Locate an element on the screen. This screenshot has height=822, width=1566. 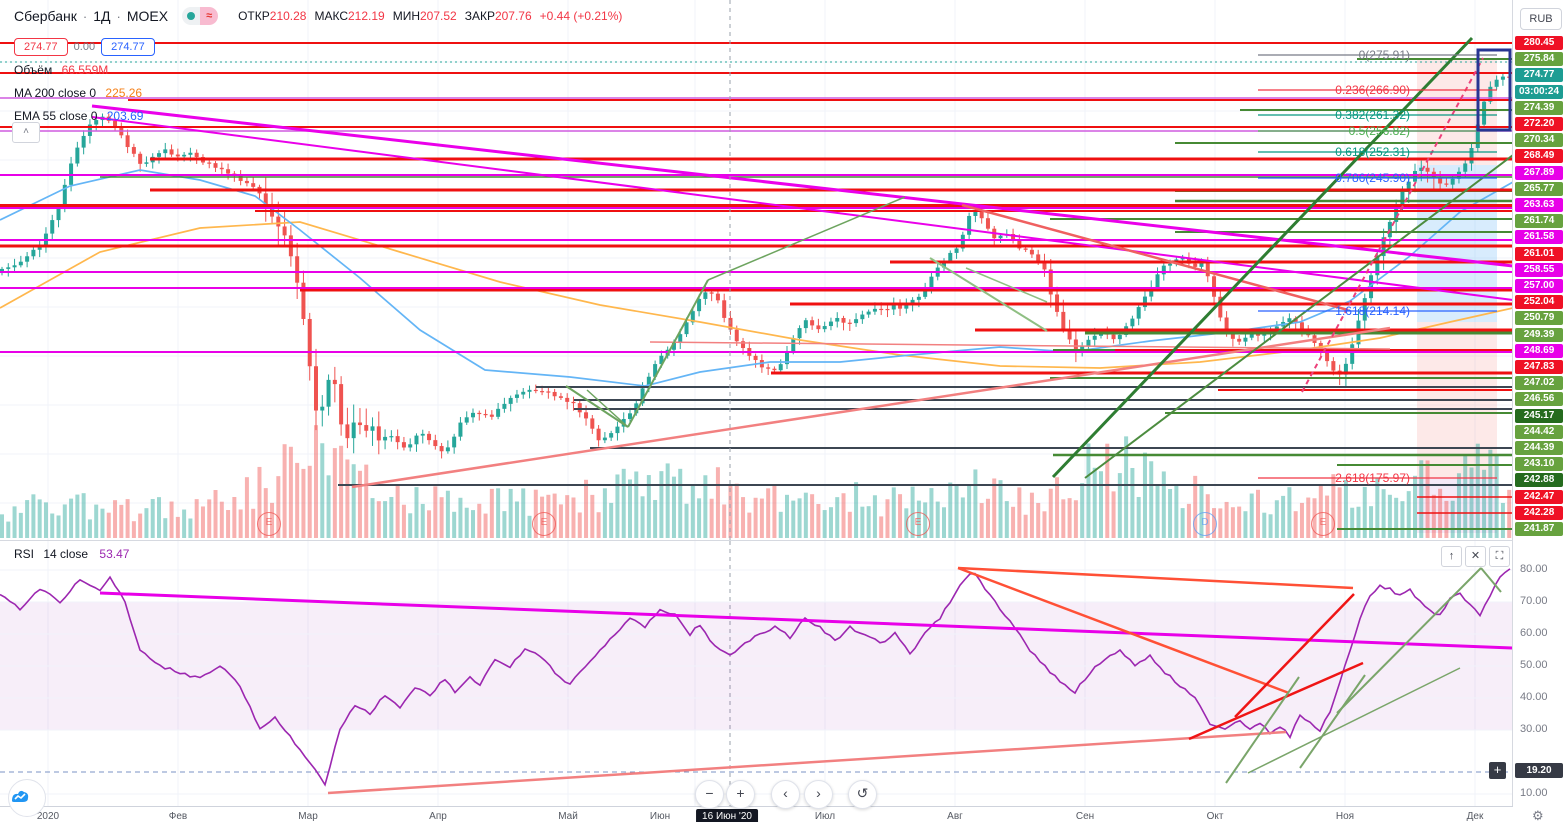
price-level-label: 261.58 is located at coordinates (1539, 237).